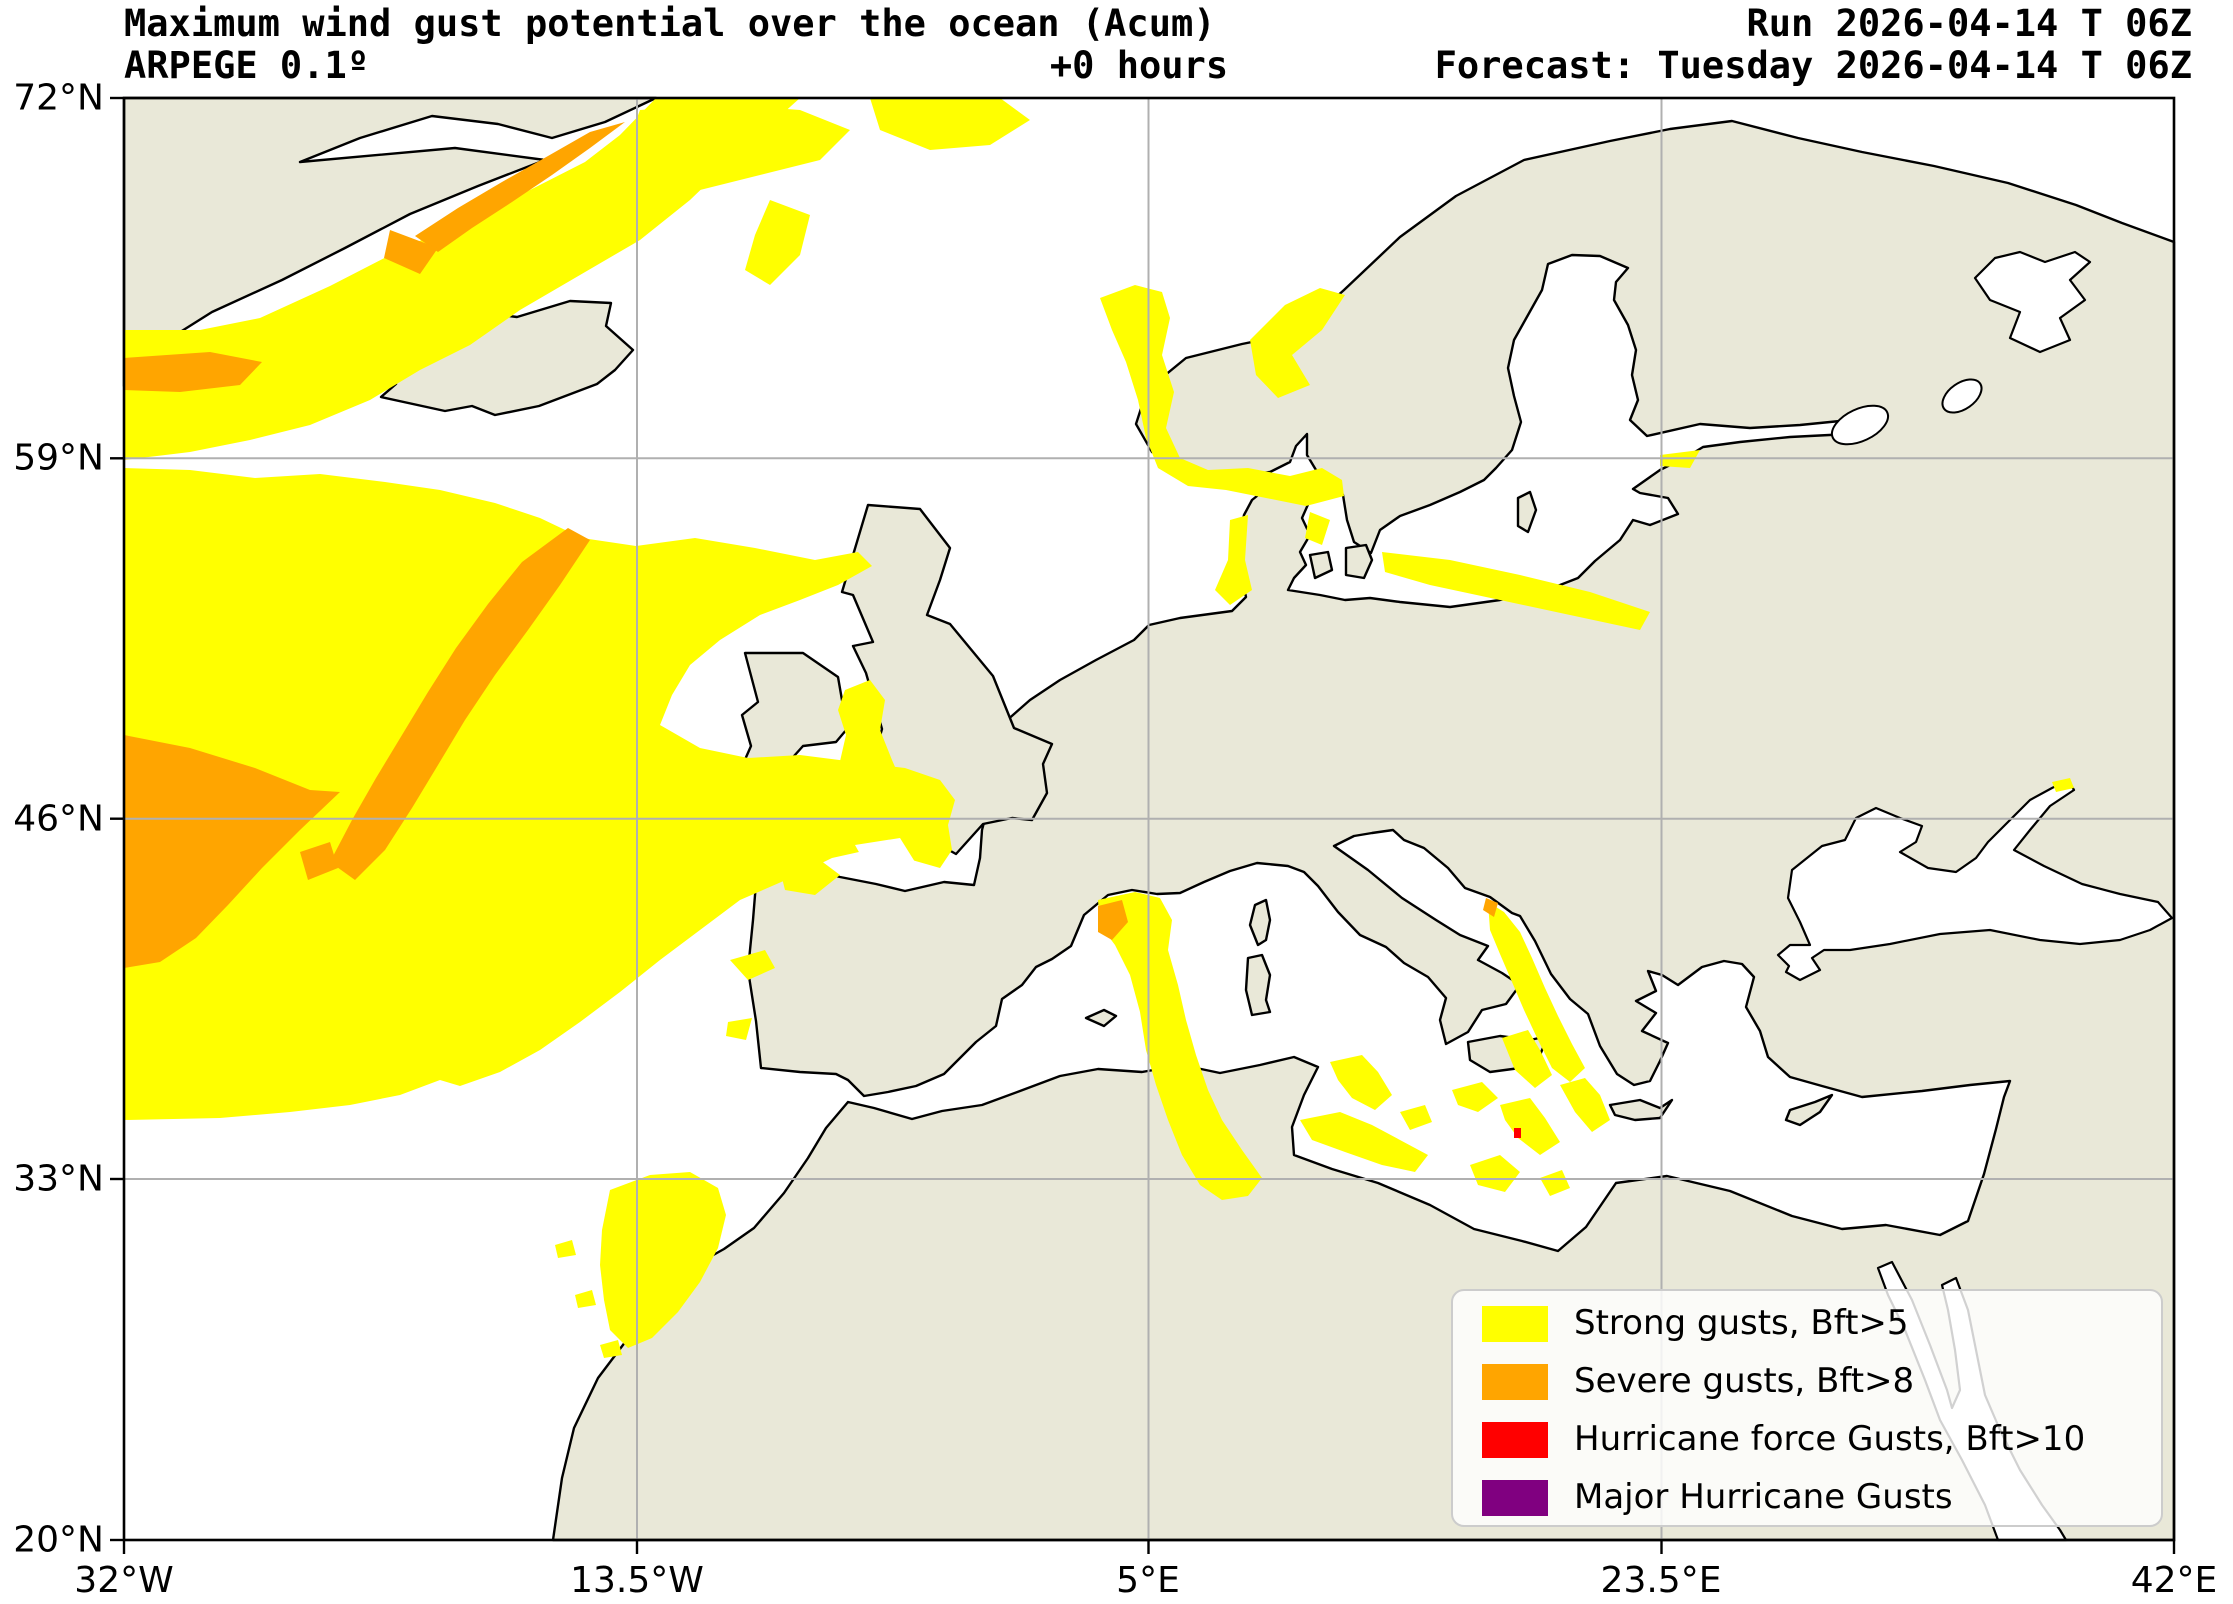 This screenshot has height=1604, width=2233. I want to click on lake-ladoga, so click(1860, 425).